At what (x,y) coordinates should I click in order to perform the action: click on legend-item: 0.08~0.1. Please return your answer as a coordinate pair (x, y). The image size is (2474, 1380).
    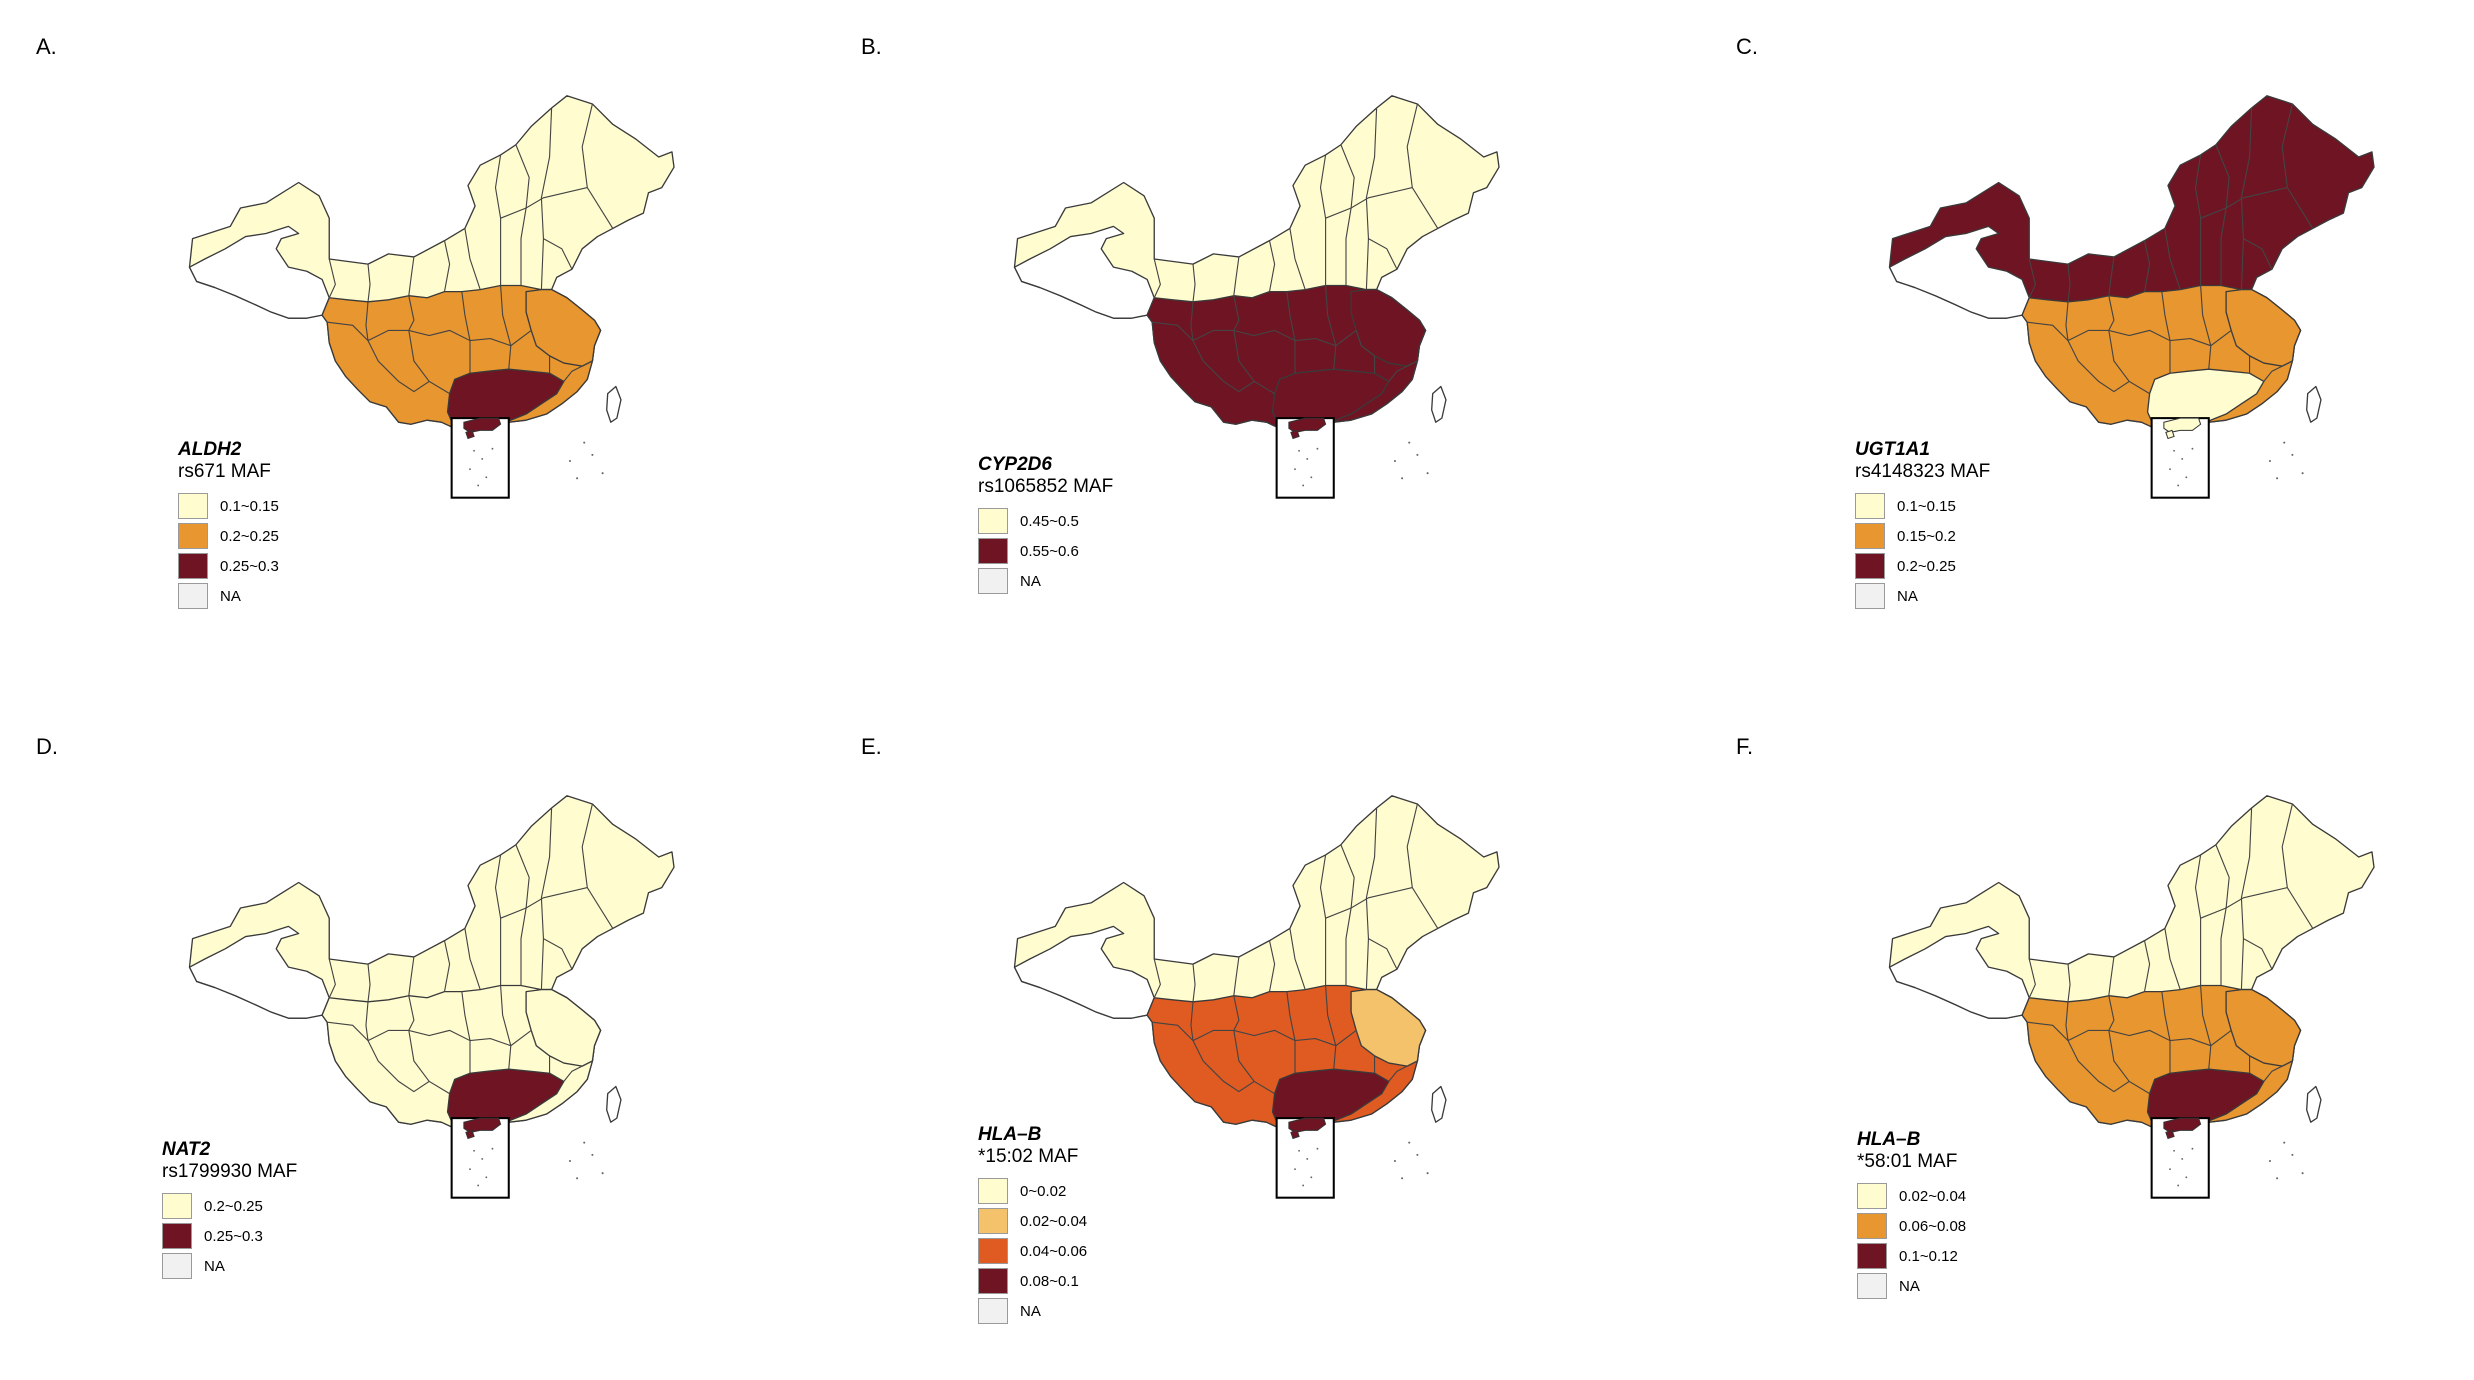
    Looking at the image, I should click on (1032, 1281).